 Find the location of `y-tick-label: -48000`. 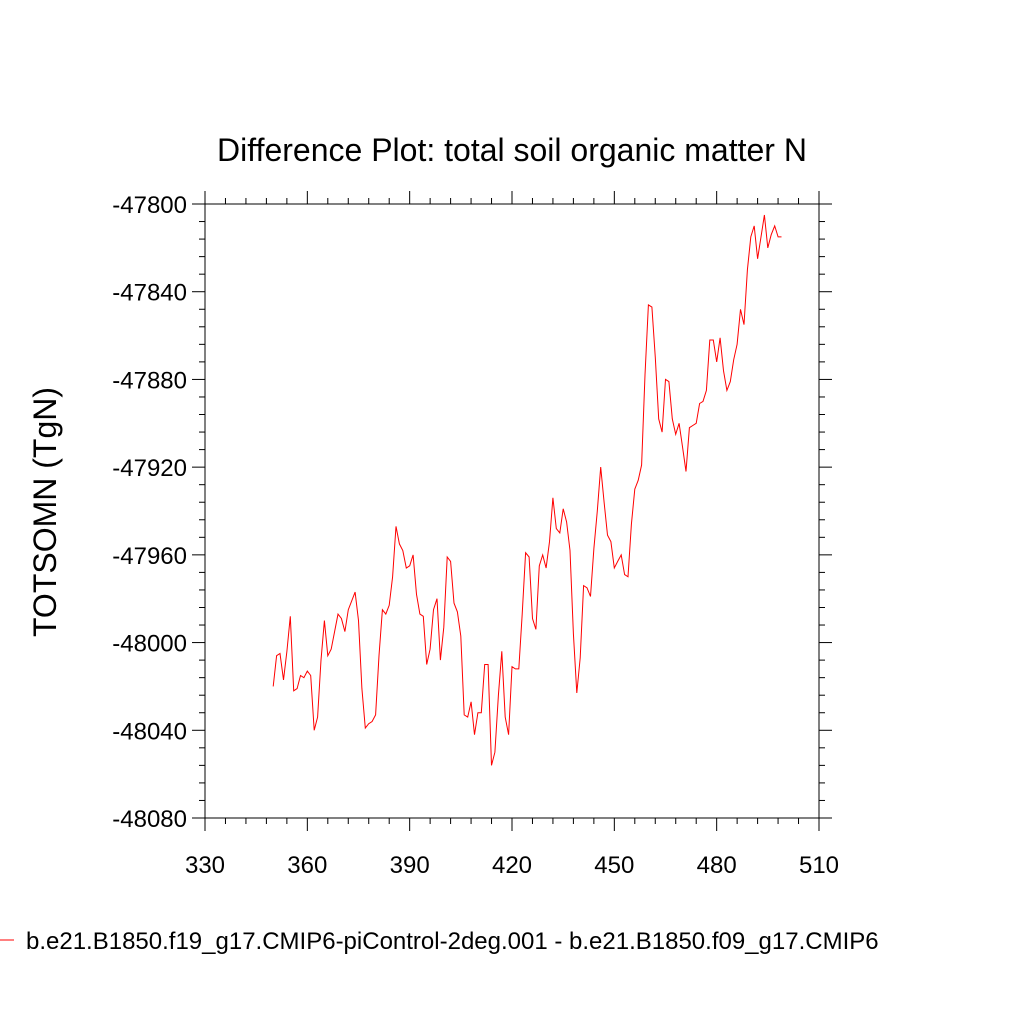

y-tick-label: -48000 is located at coordinates (149, 644).